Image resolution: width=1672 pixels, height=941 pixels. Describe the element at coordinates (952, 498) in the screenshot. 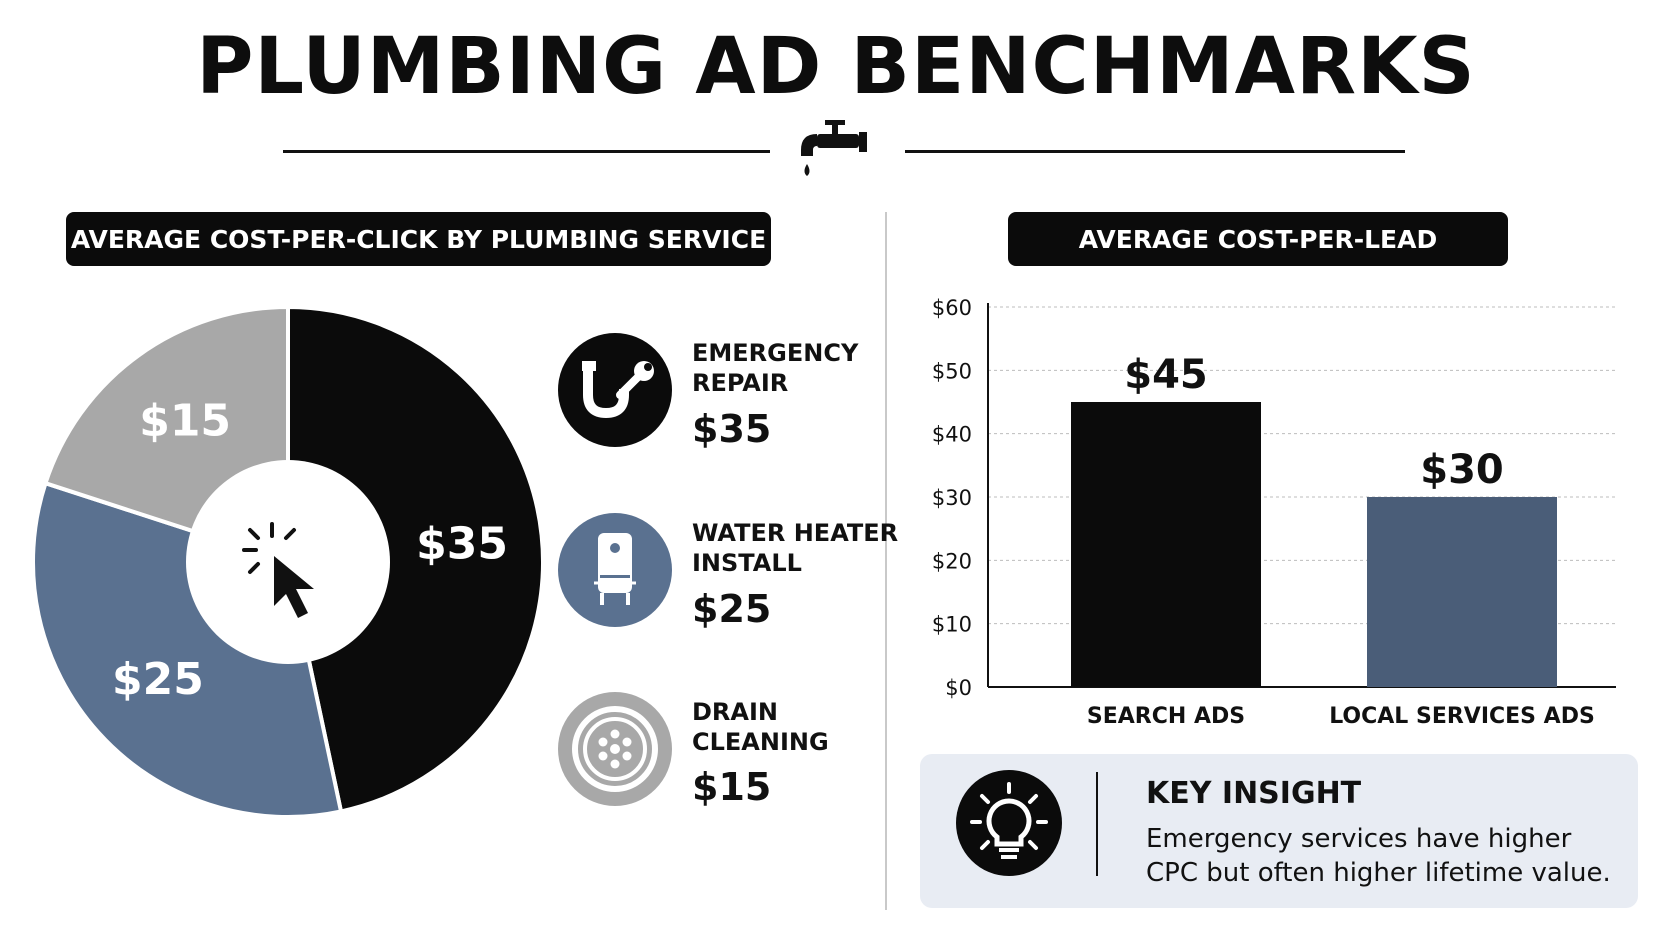

I see `y-tick-label: $30` at that location.